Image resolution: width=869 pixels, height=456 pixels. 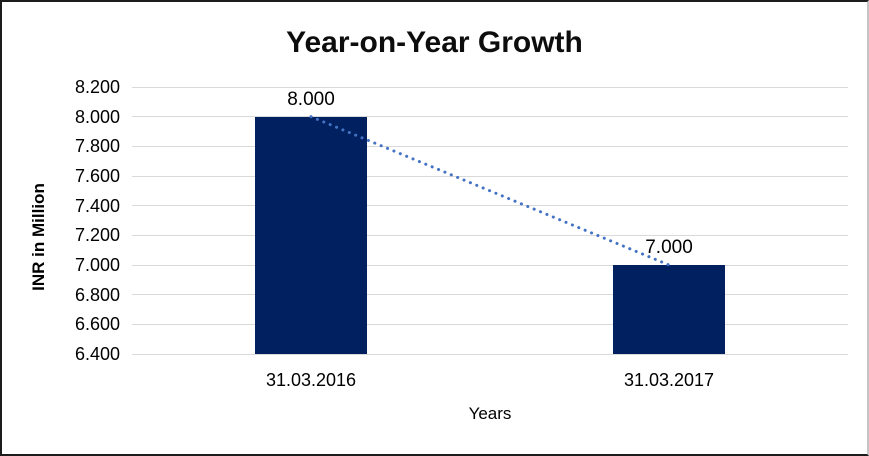 What do you see at coordinates (669, 380) in the screenshot?
I see `x-axis-category-label: 31.03.2017` at bounding box center [669, 380].